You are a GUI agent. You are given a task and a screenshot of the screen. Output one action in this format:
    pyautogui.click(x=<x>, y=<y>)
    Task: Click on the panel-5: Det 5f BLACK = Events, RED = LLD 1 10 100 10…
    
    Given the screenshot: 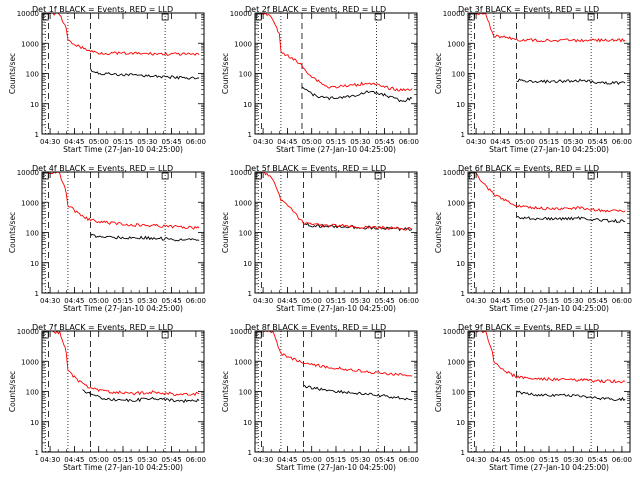 What is the action you would take?
    pyautogui.click(x=320, y=238)
    